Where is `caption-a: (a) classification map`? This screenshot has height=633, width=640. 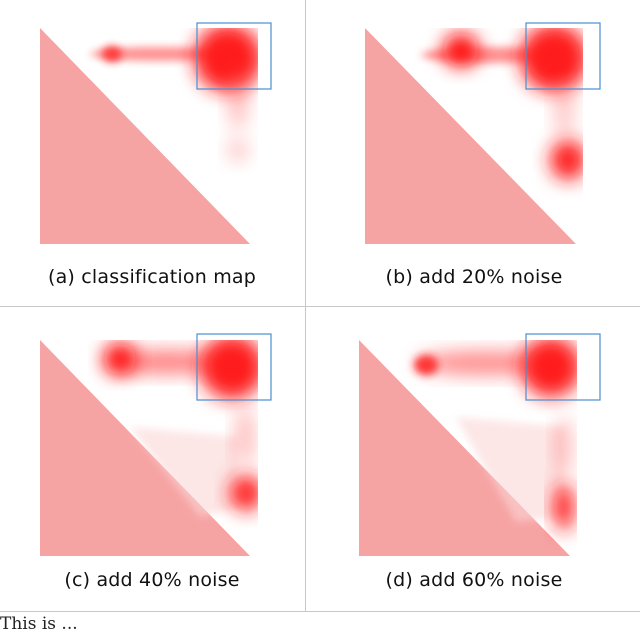
caption-a: (a) classification map is located at coordinates (152, 277).